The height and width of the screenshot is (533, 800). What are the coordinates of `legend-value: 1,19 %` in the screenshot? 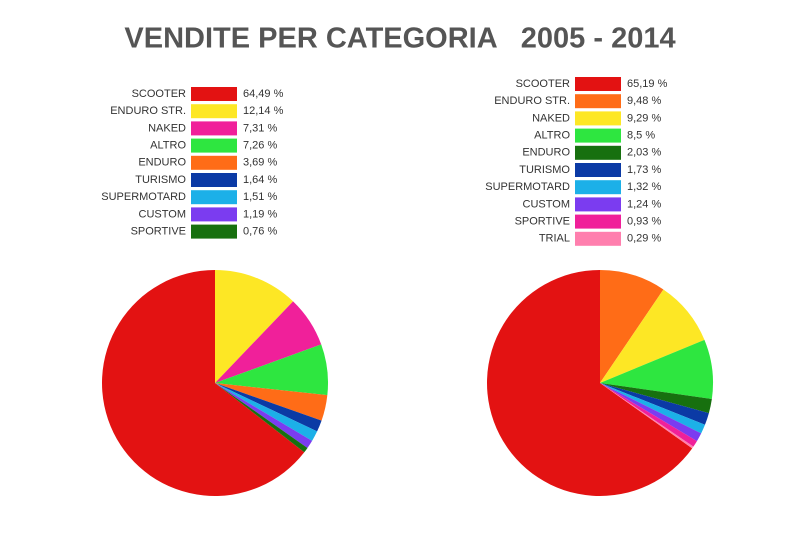 It's located at (260, 214).